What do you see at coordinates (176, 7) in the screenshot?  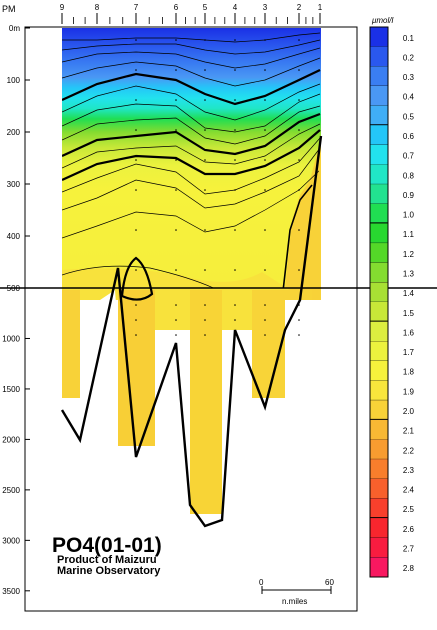 I see `station-tick-label: 6` at bounding box center [176, 7].